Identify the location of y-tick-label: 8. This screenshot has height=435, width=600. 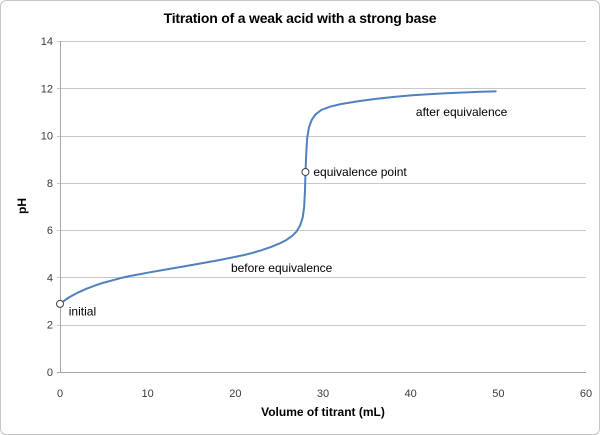
(50, 184).